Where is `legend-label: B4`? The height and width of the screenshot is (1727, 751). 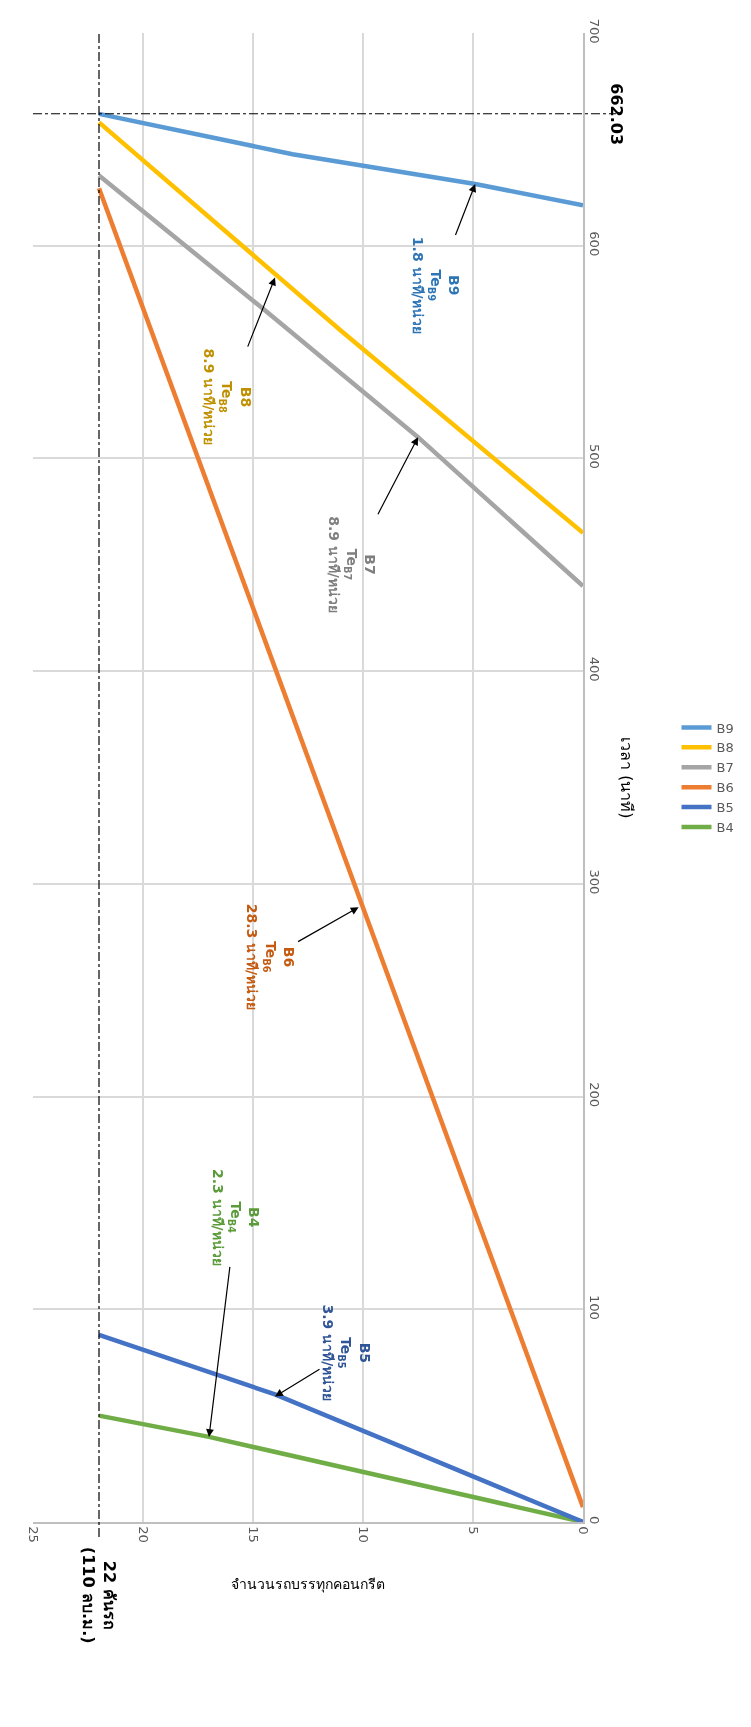
legend-label: B4 is located at coordinates (725, 828).